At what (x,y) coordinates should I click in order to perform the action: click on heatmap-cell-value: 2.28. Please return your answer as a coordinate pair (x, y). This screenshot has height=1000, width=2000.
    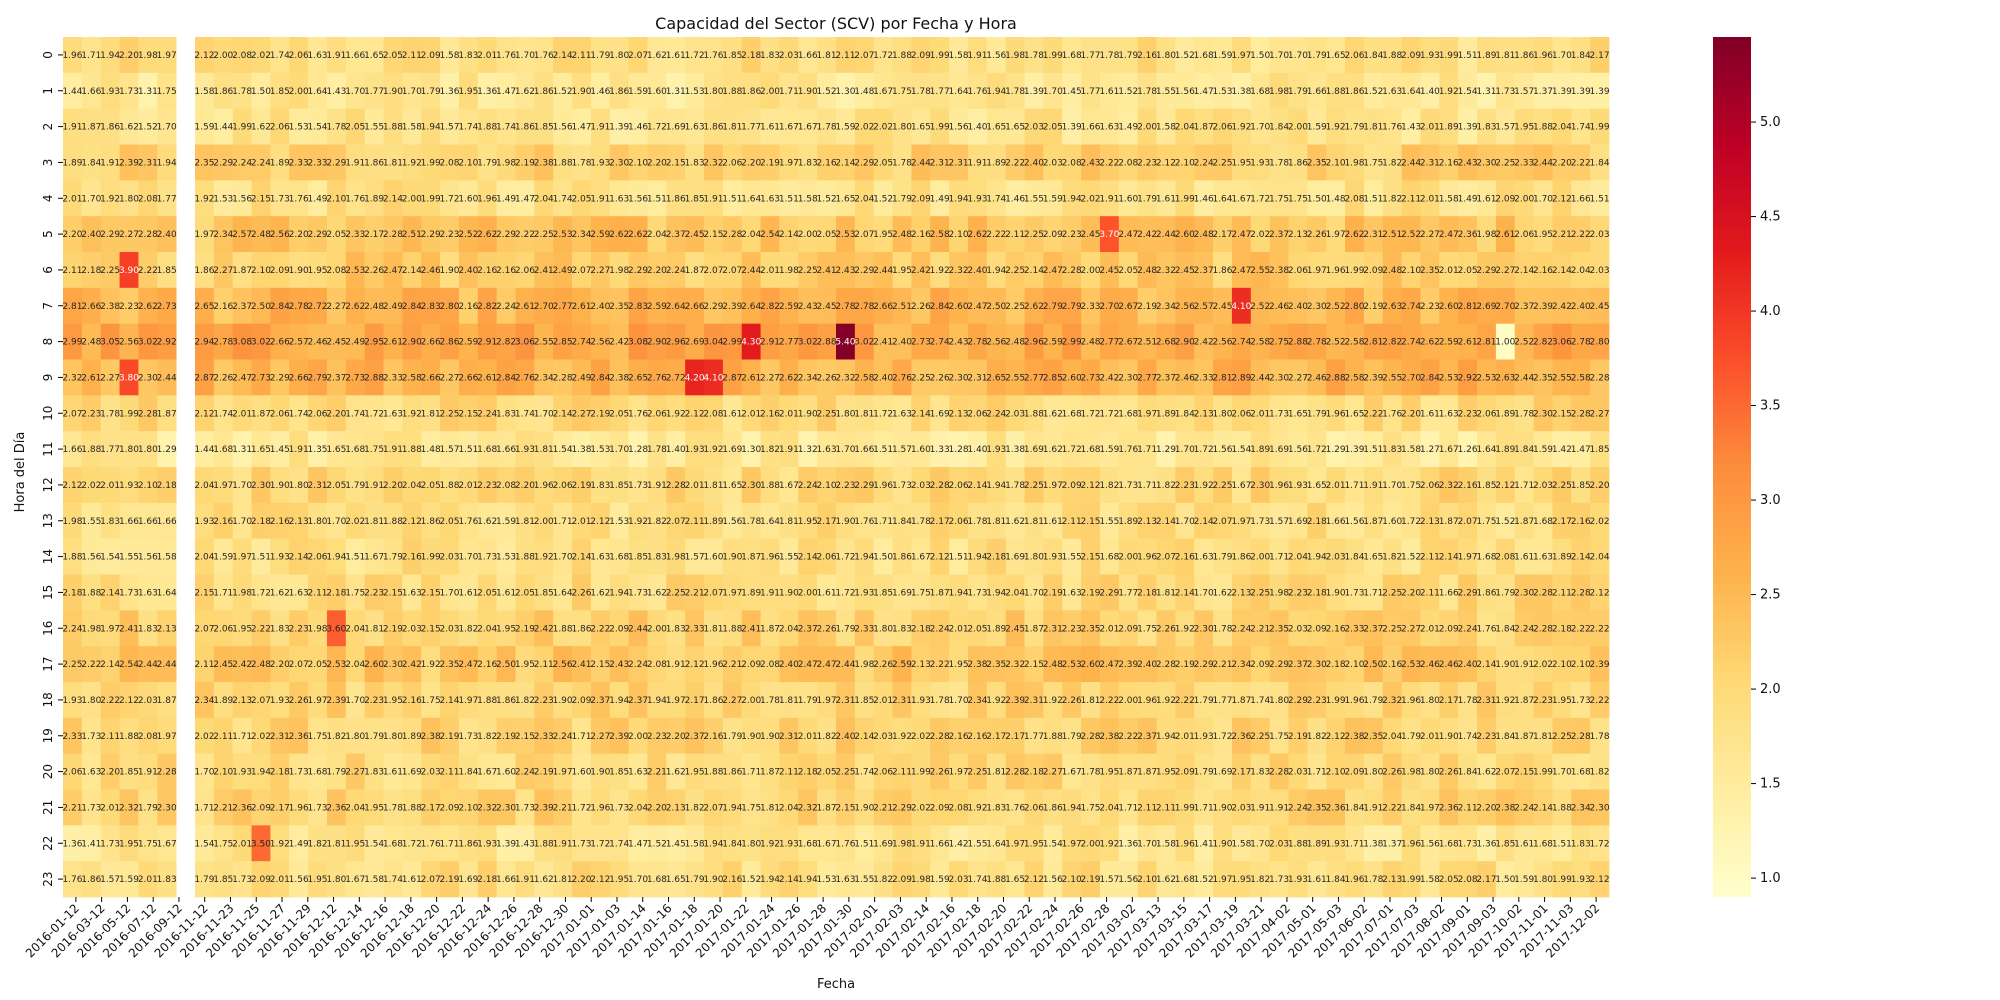
    Looking at the image, I should click on (148, 235).